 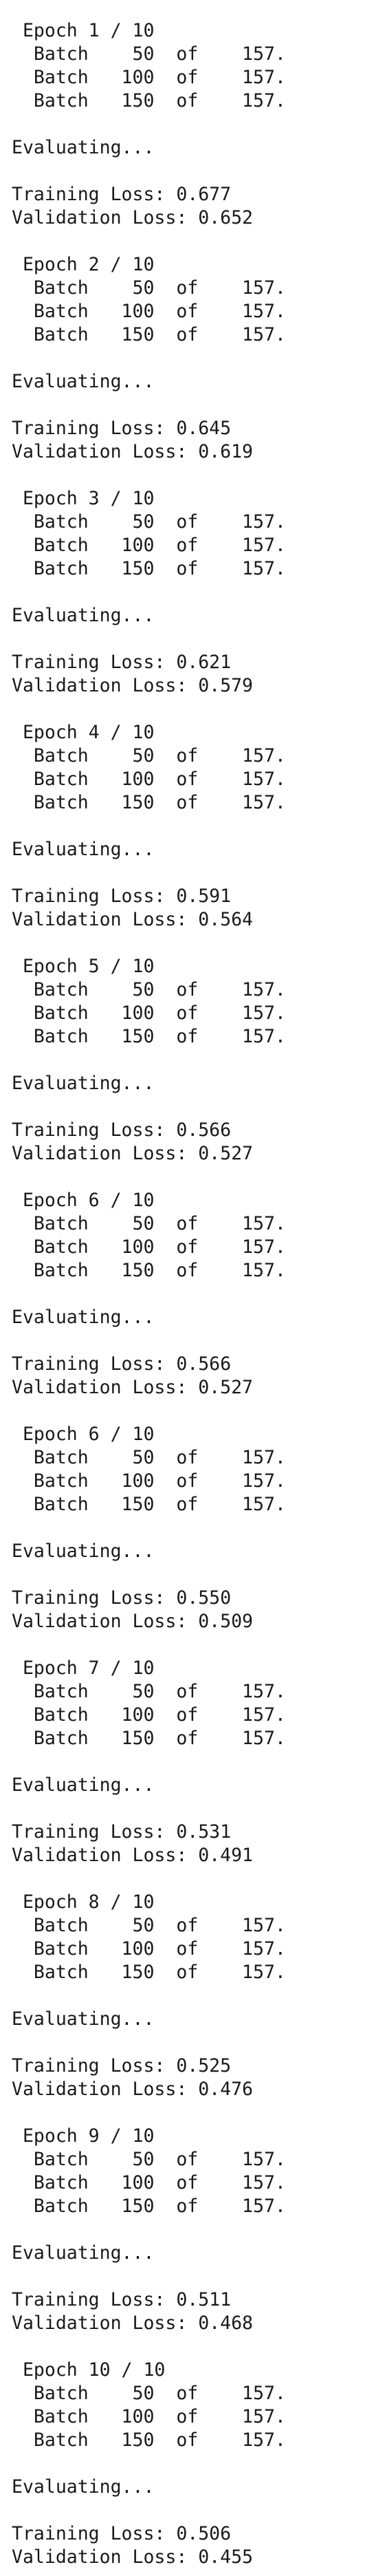 I want to click on validation-loss-line: Validation Loss: 0.619, so click(x=132, y=452).